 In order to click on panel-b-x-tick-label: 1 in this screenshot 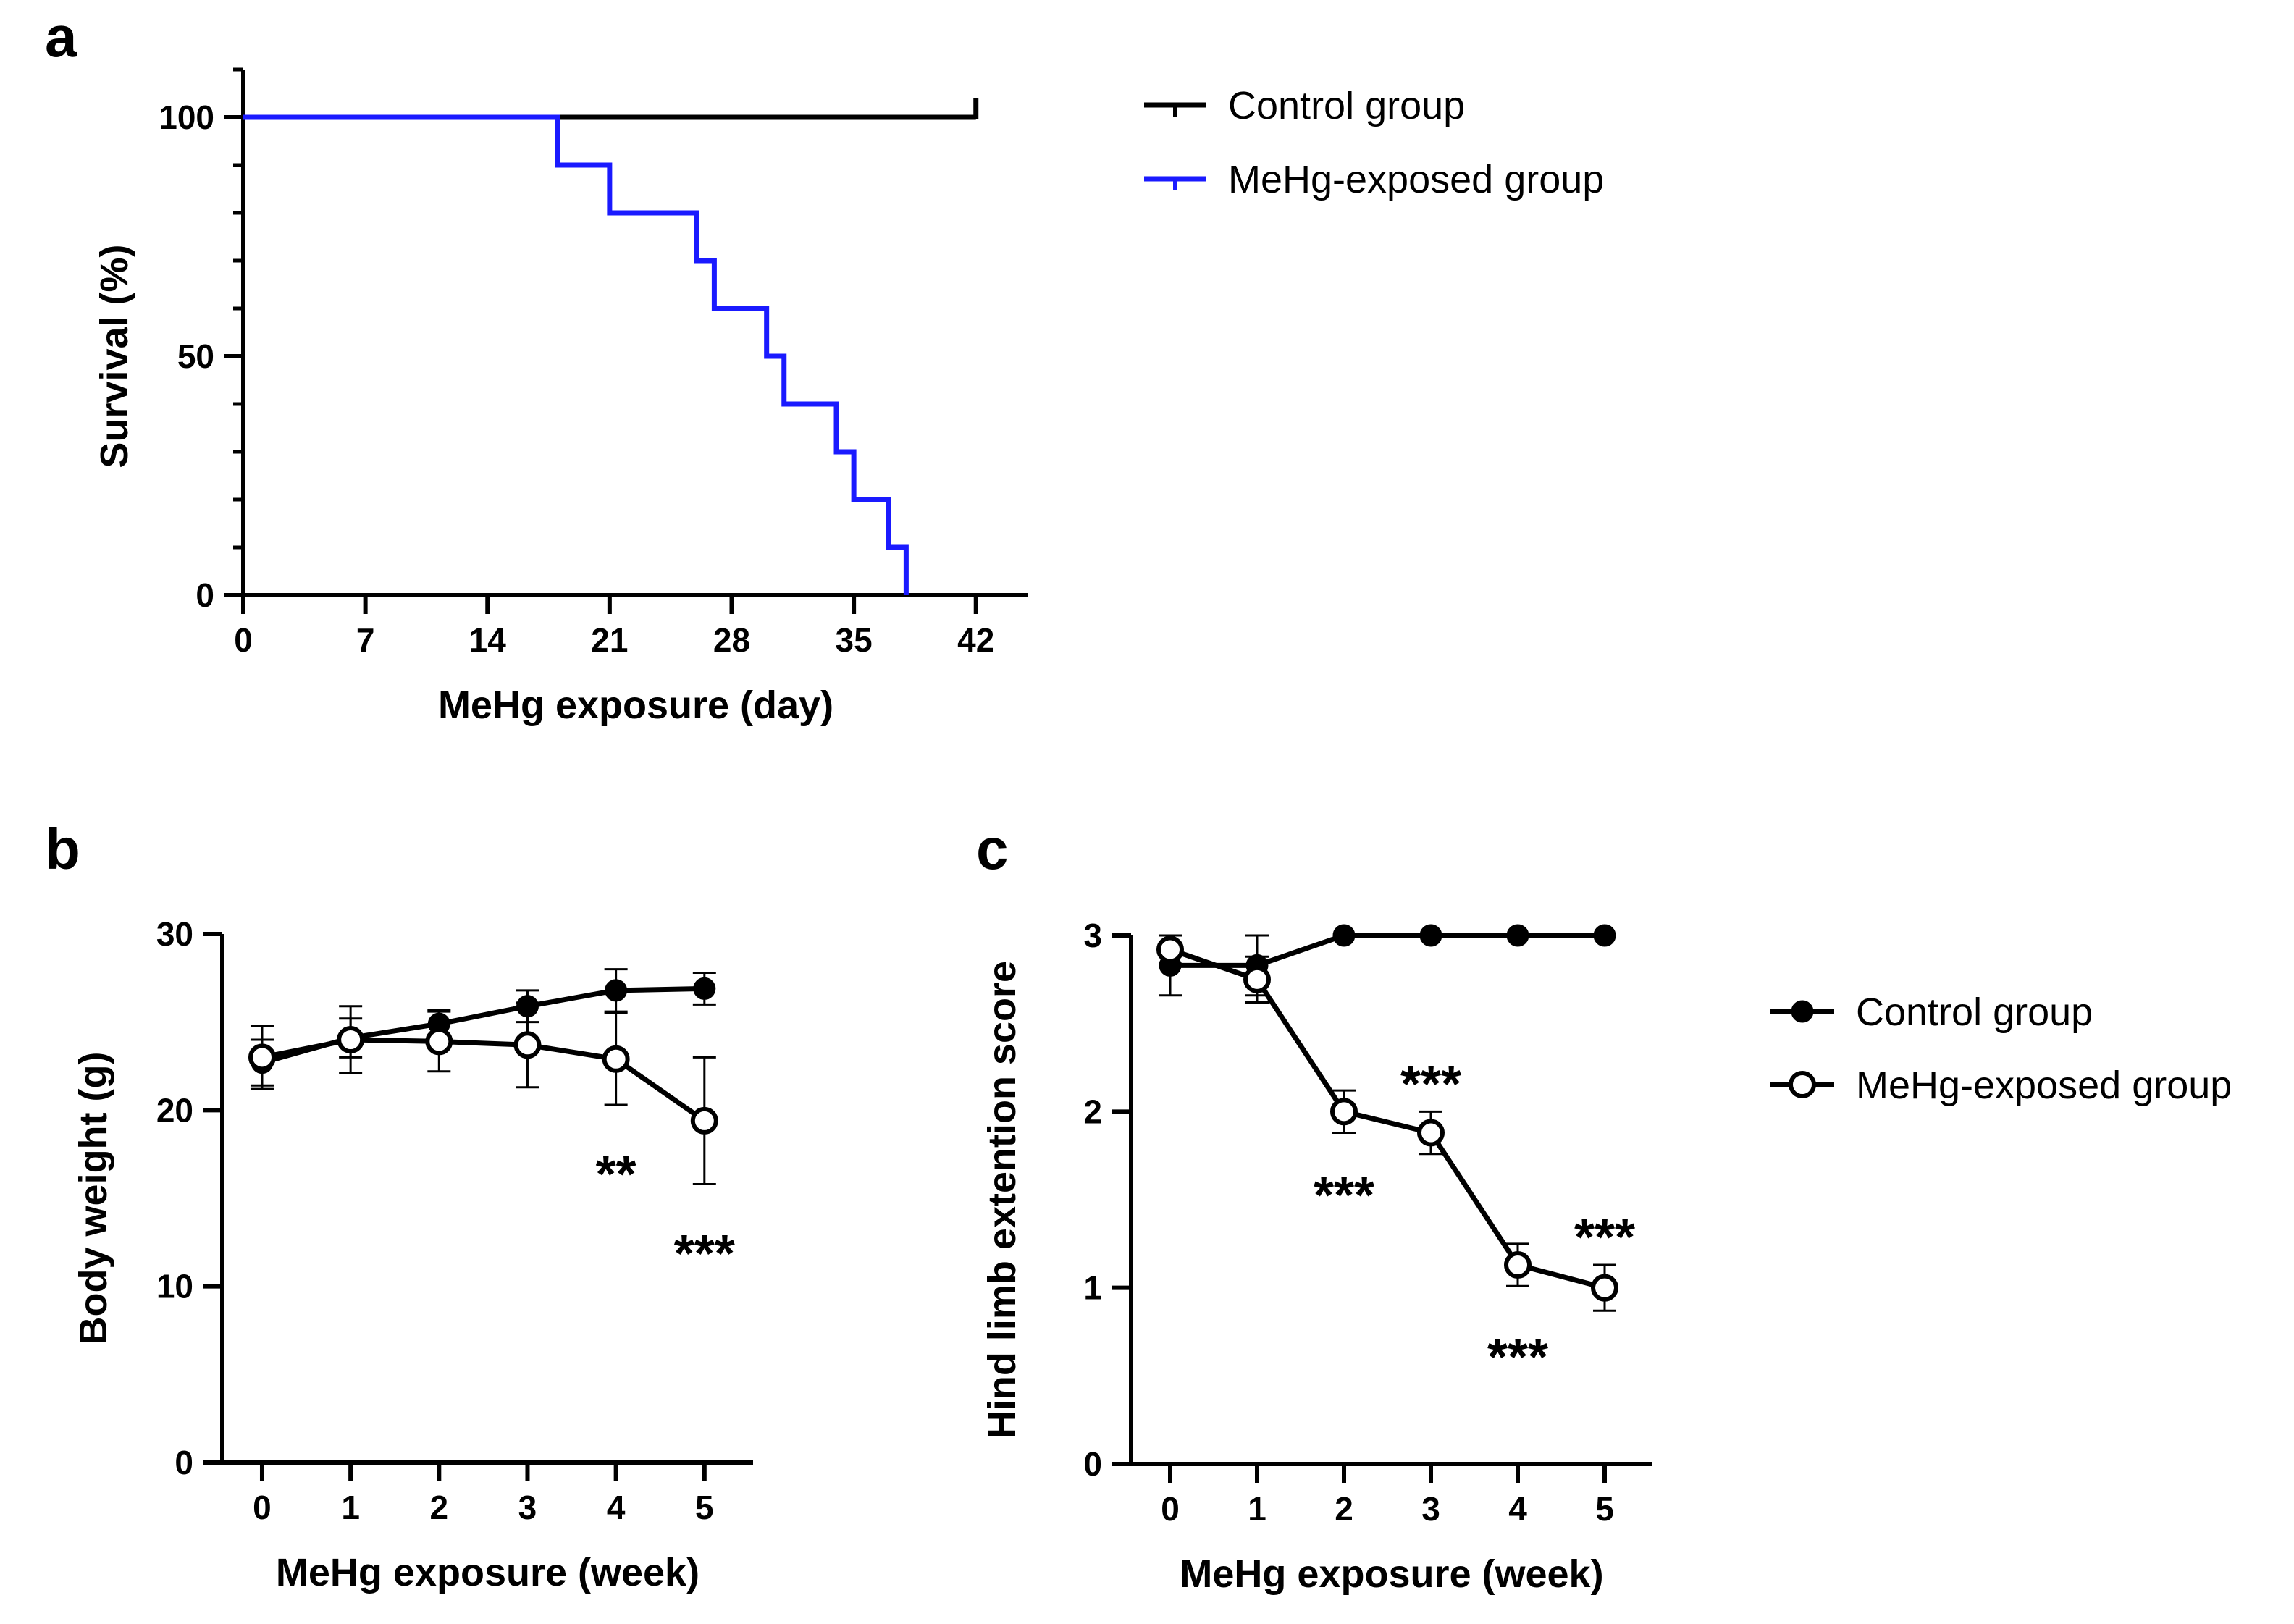, I will do `click(350, 1507)`.